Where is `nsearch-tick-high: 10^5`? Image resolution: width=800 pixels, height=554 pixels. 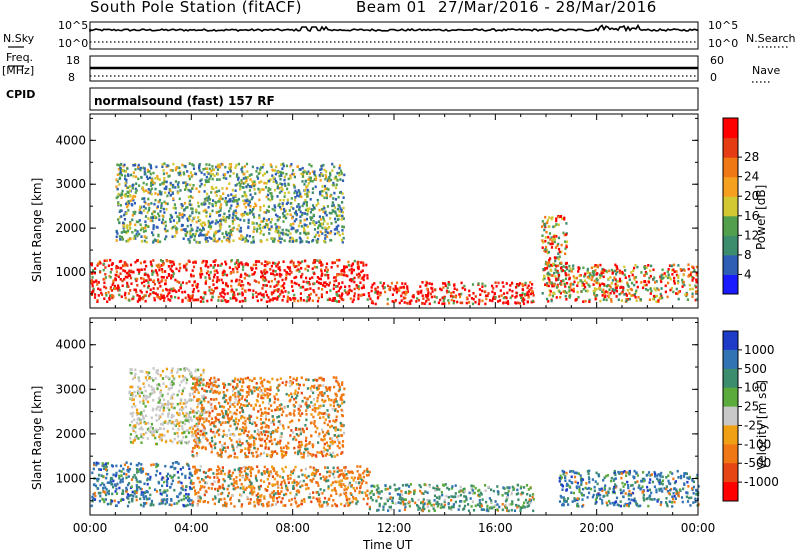 nsearch-tick-high: 10^5 is located at coordinates (723, 25).